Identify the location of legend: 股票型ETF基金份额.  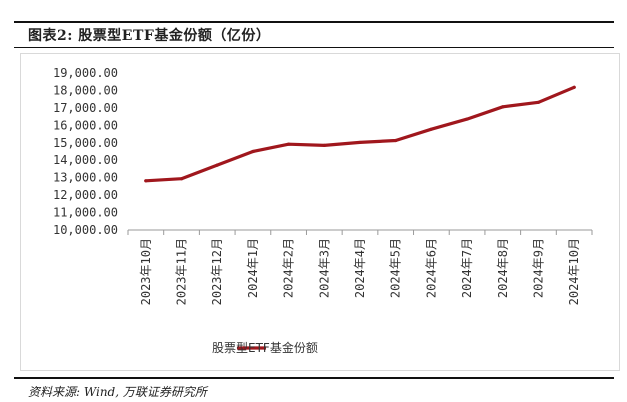
(265, 347).